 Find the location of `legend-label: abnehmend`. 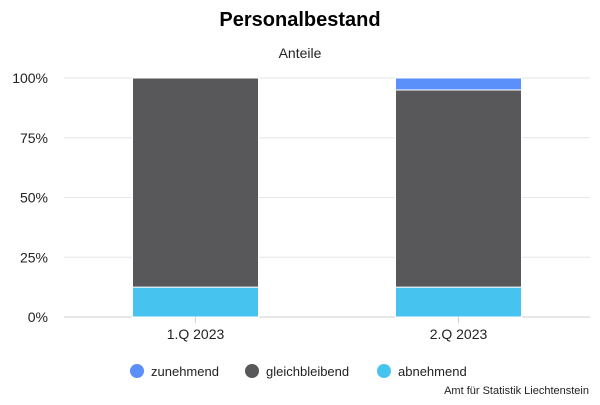

legend-label: abnehmend is located at coordinates (432, 371).